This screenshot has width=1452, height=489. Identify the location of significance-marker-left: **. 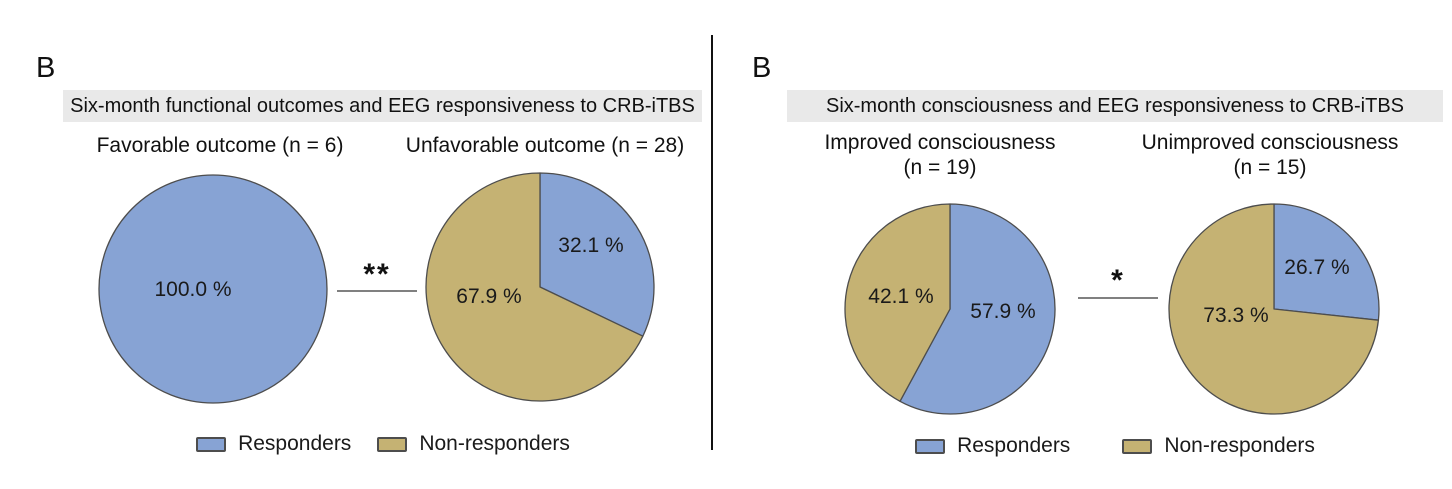
(377, 274).